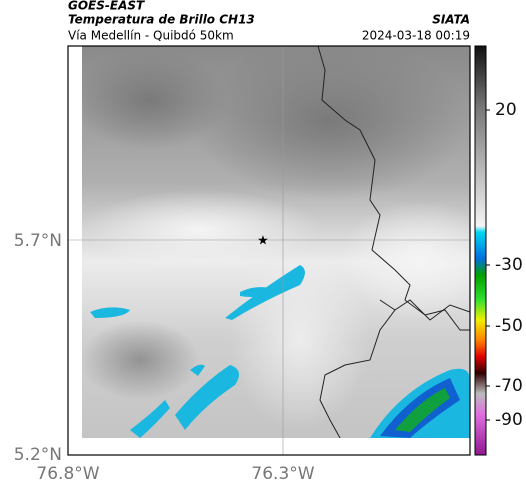 The image size is (526, 495). What do you see at coordinates (509, 386) in the screenshot?
I see `colorbar-label: -70` at bounding box center [509, 386].